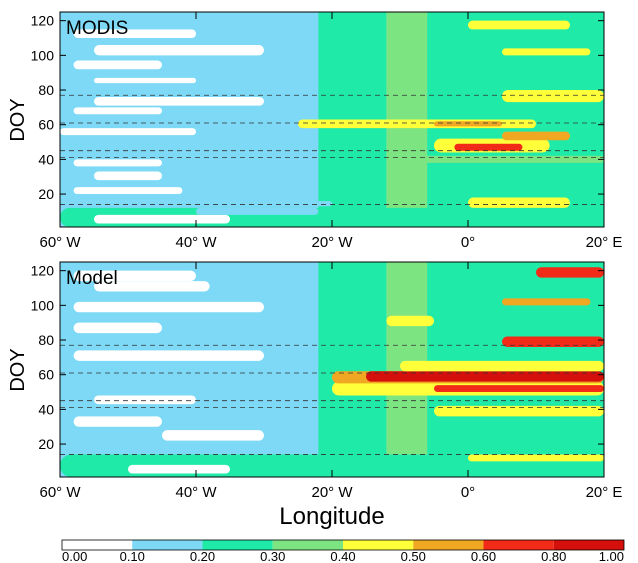 The height and width of the screenshot is (563, 638). I want to click on colorbar-tick-label: 0.10, so click(132, 556).